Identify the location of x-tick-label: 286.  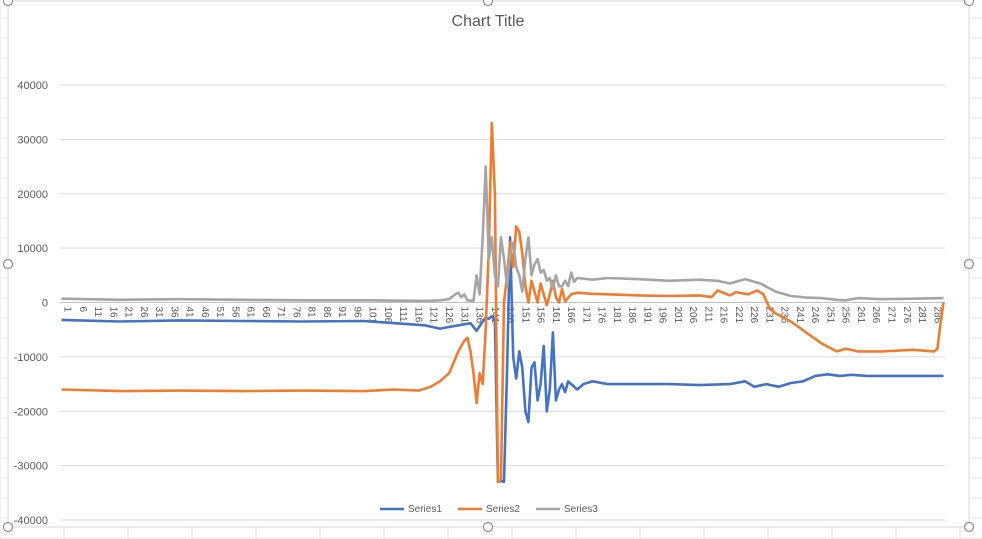
(936, 315).